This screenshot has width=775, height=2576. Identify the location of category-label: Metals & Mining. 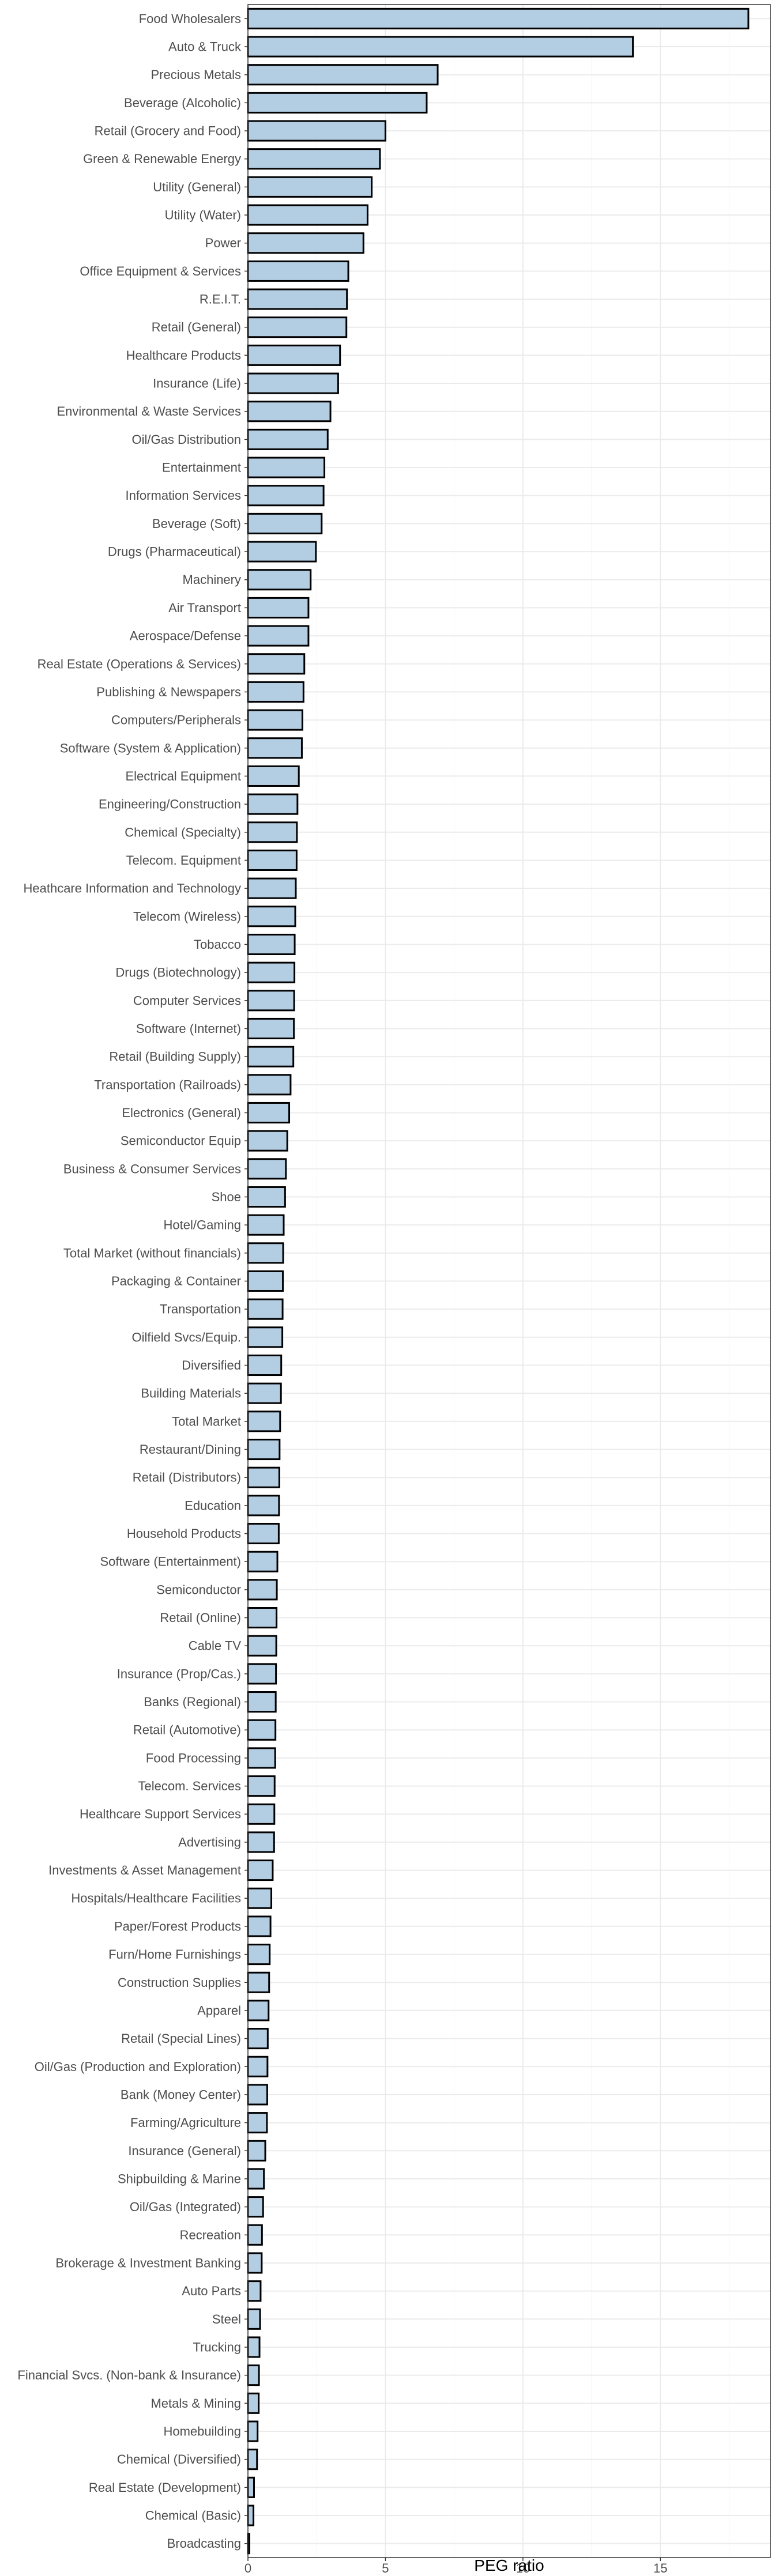
(196, 2403).